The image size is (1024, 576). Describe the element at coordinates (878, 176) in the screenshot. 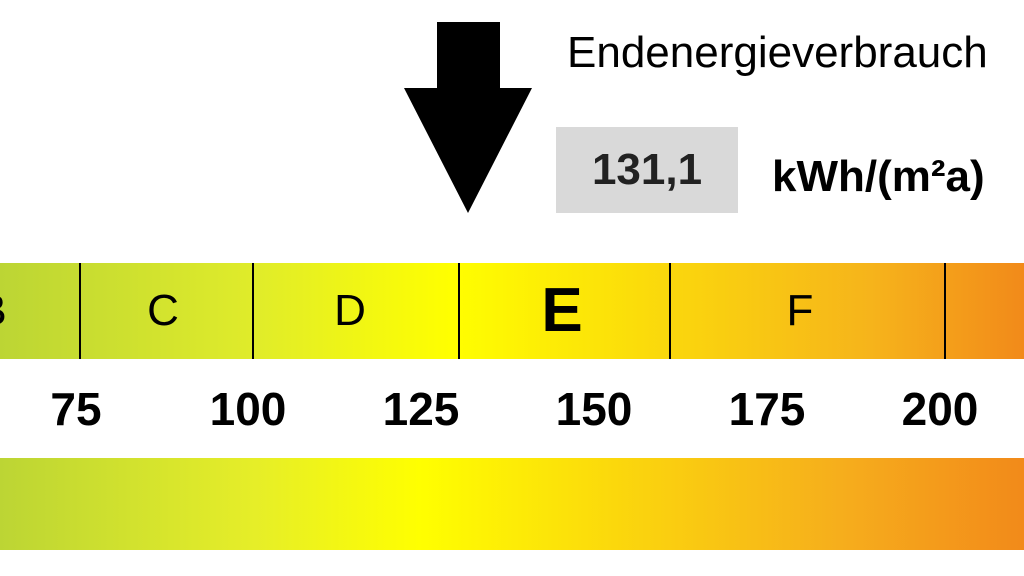

I see `unit-label: kWh/(m²a)` at that location.